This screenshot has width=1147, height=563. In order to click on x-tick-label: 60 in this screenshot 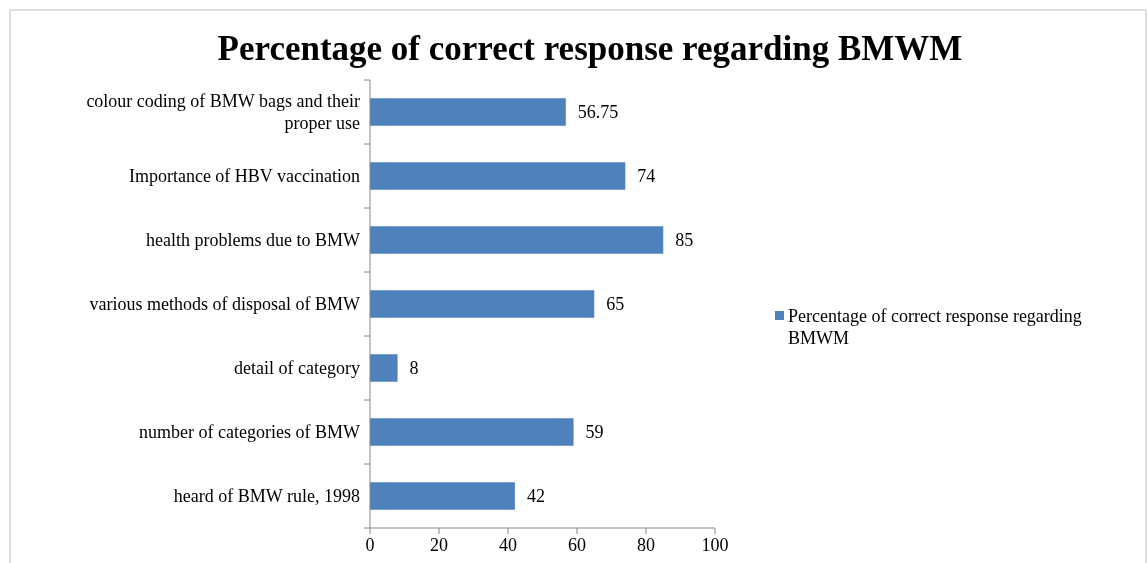, I will do `click(577, 545)`.